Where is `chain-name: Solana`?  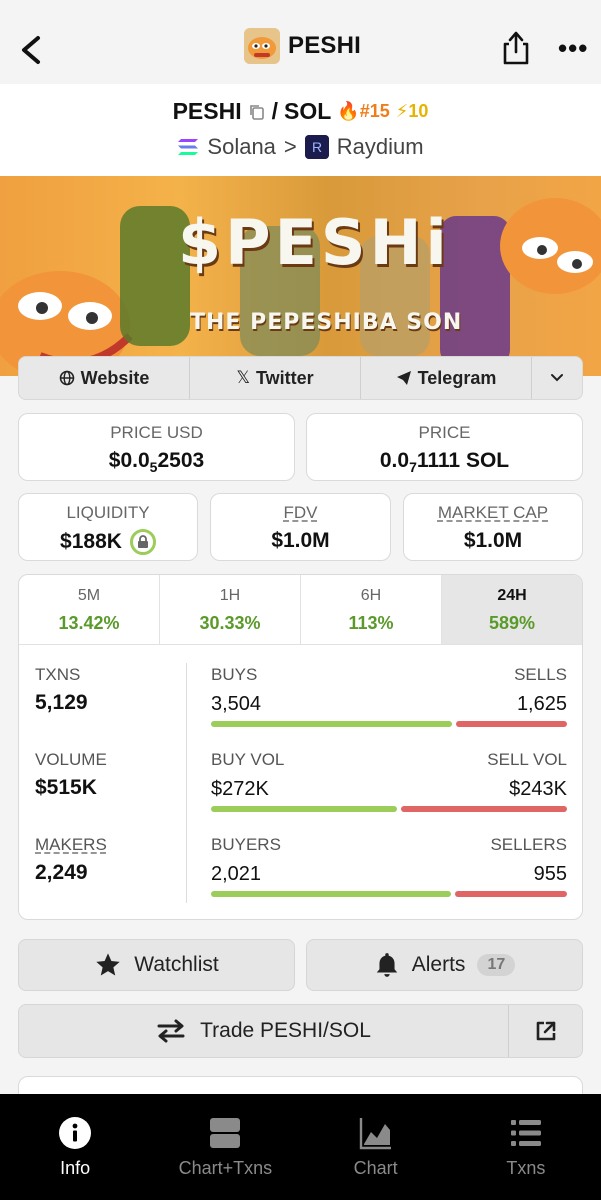 chain-name: Solana is located at coordinates (241, 146).